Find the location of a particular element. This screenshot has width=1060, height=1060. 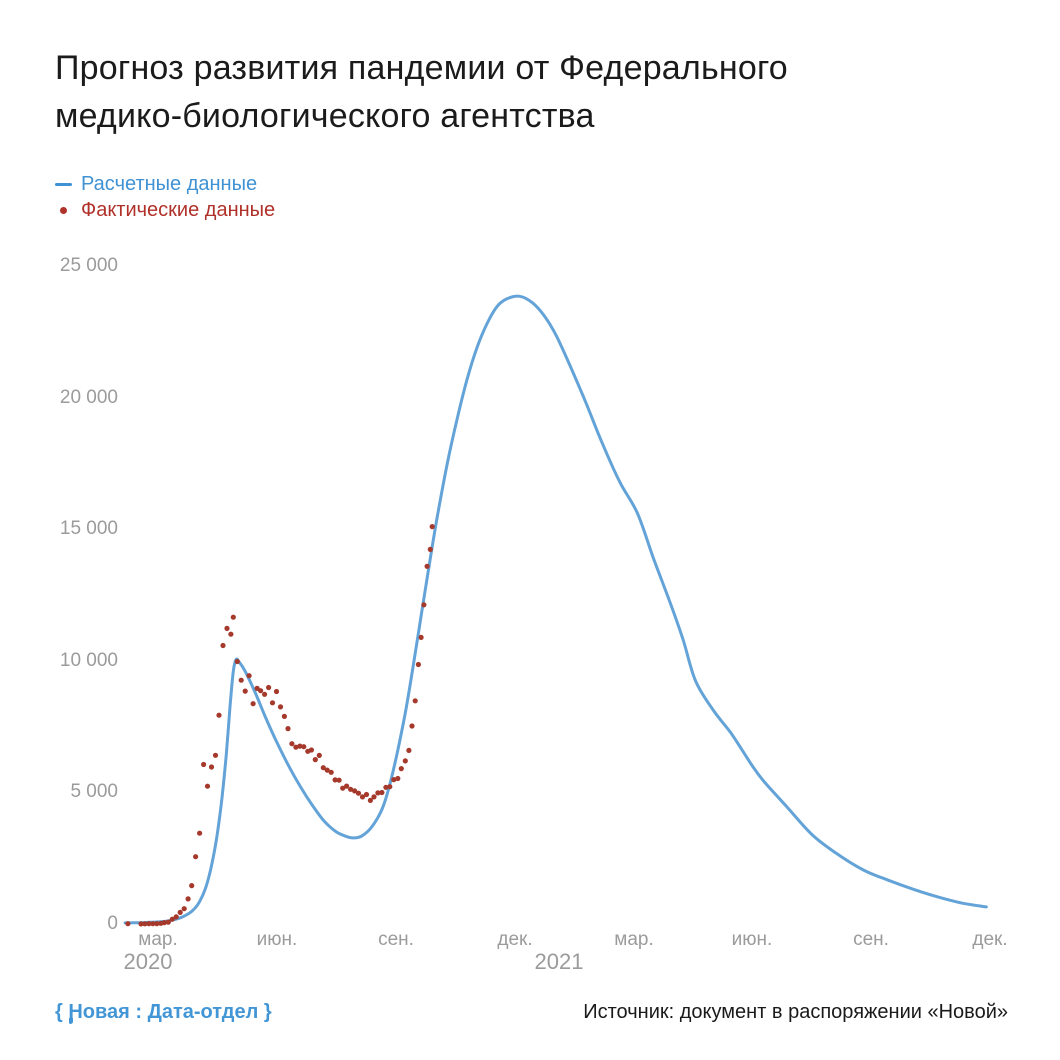

chart-title-line-2: медико-биологического агентства is located at coordinates (325, 116).